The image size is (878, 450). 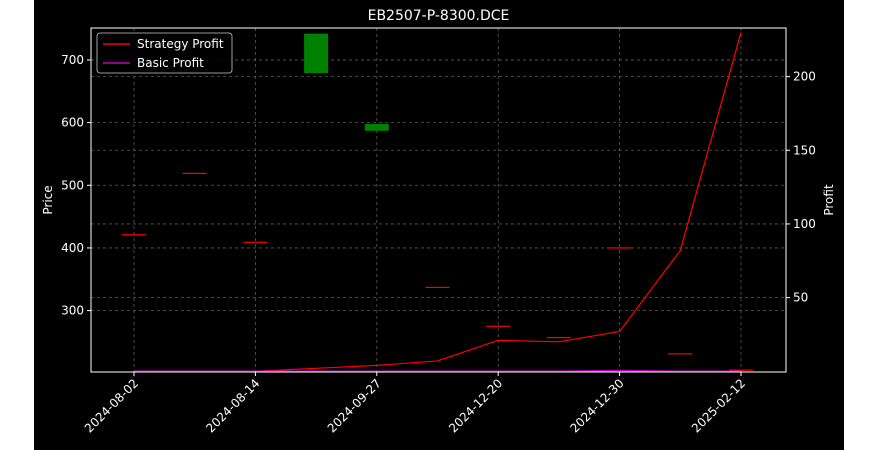 What do you see at coordinates (72, 60) in the screenshot?
I see `left-tick-label-700: 700` at bounding box center [72, 60].